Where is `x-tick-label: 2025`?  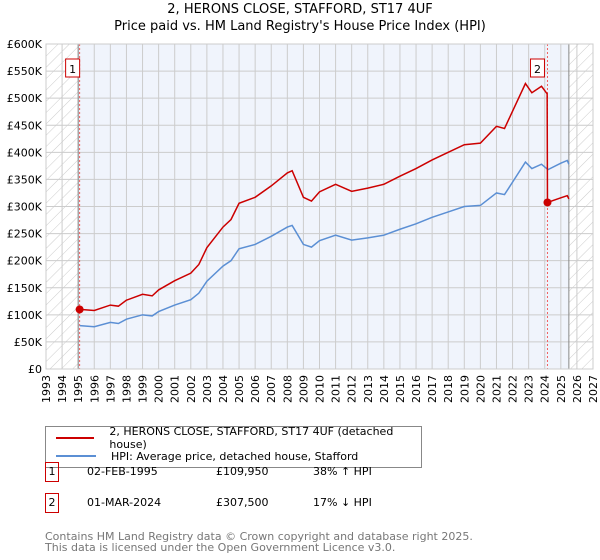
x-tick-label: 2025 is located at coordinates (561, 389).